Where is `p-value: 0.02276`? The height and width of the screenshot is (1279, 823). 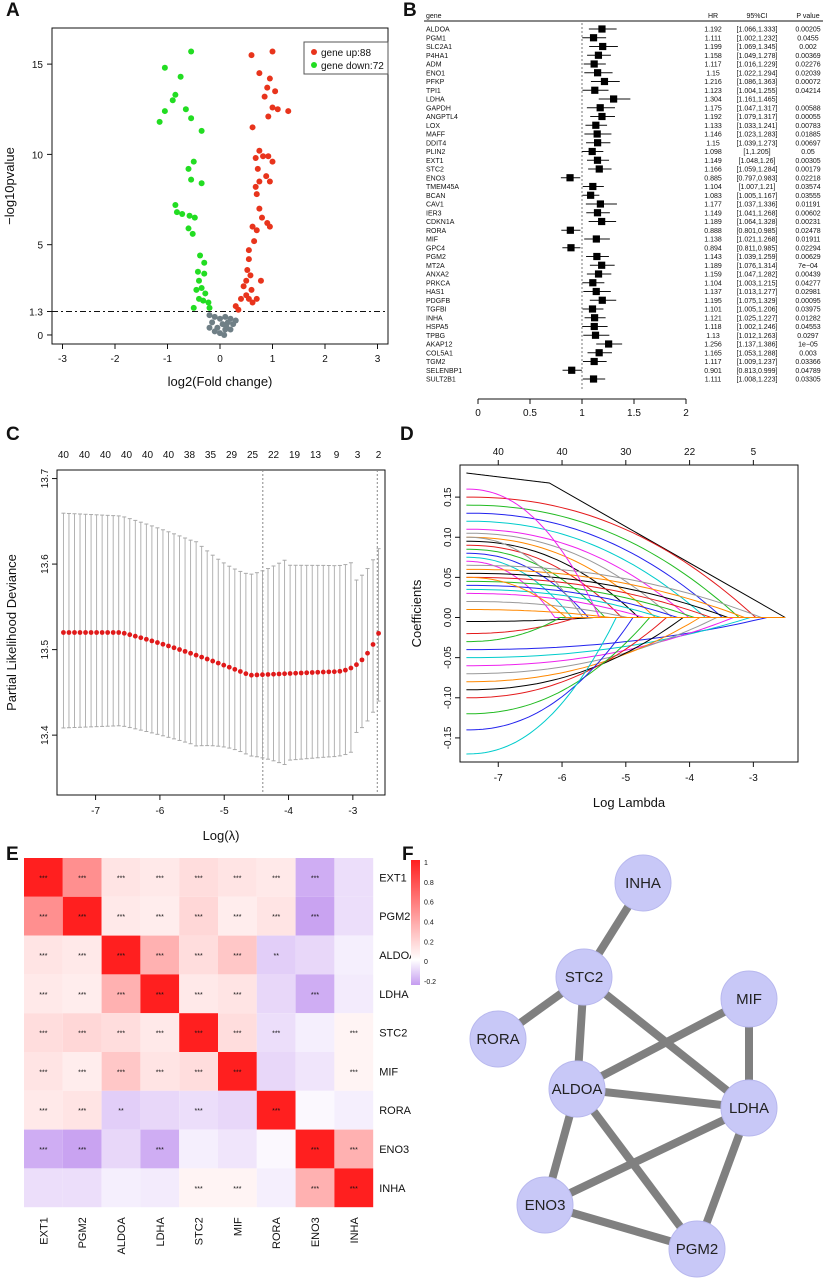 p-value: 0.02276 is located at coordinates (807, 65).